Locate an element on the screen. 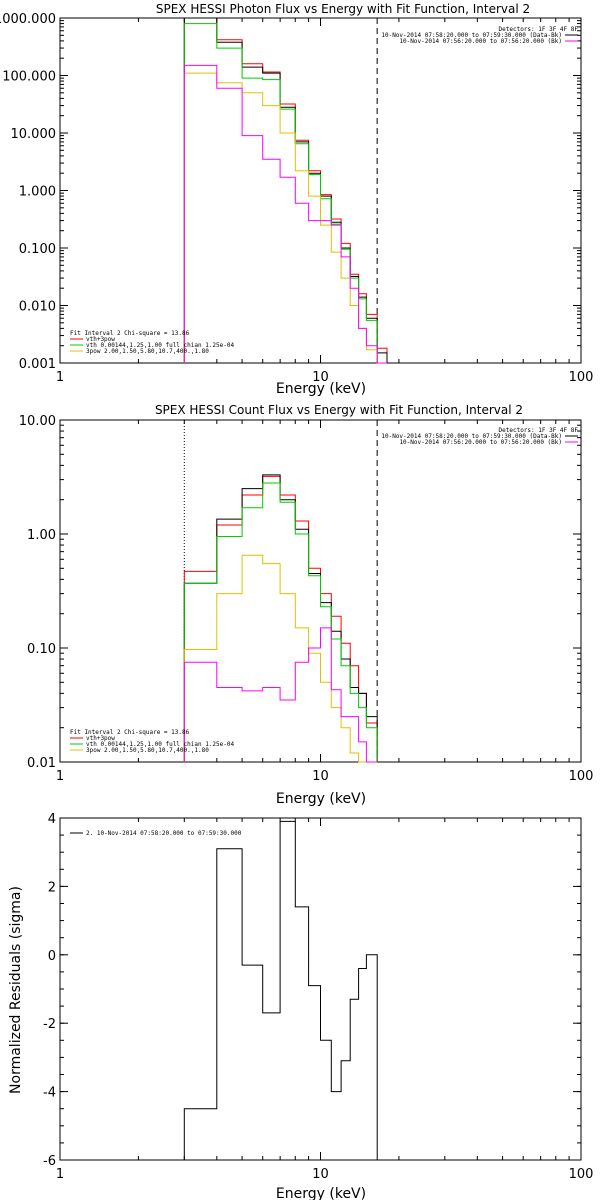  photon-x-tick-label: 1 is located at coordinates (60, 377).